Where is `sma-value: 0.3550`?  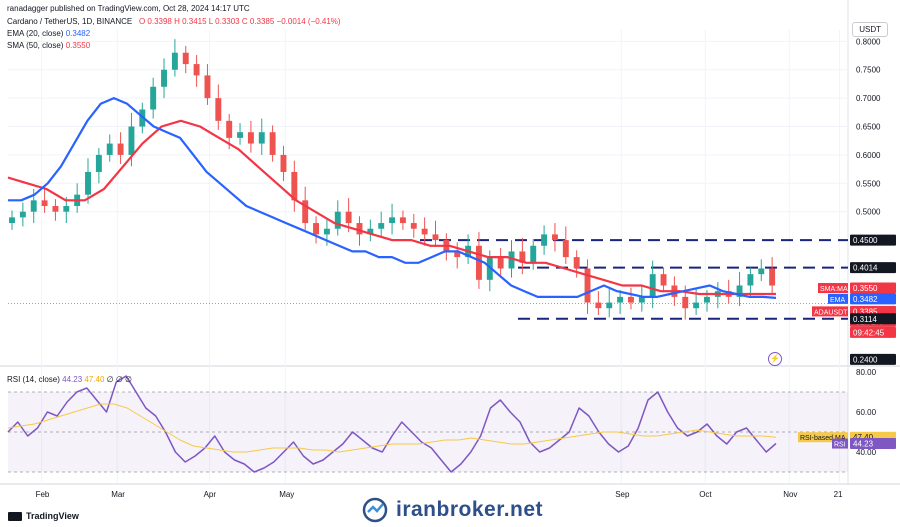 sma-value: 0.3550 is located at coordinates (78, 45).